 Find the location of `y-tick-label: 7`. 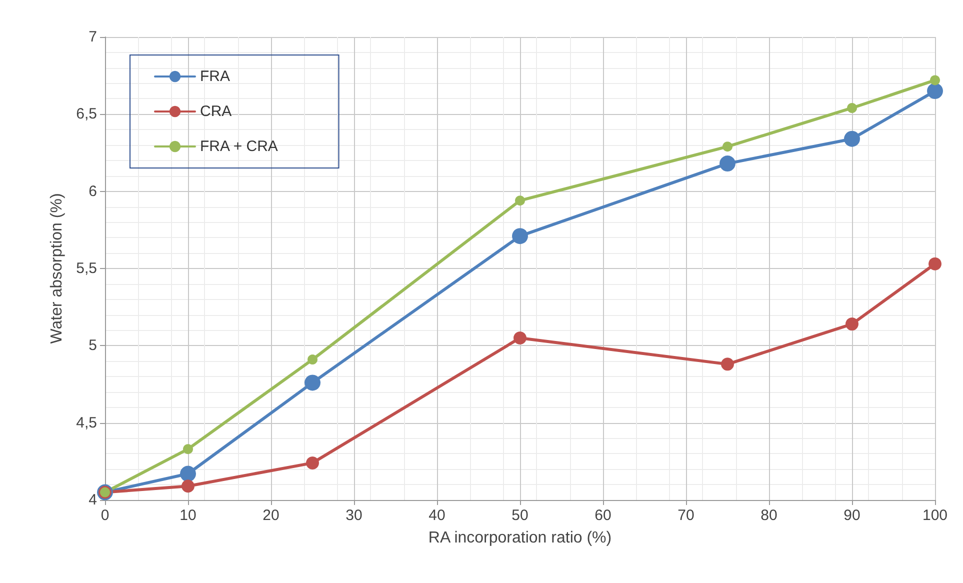

y-tick-label: 7 is located at coordinates (92, 37).